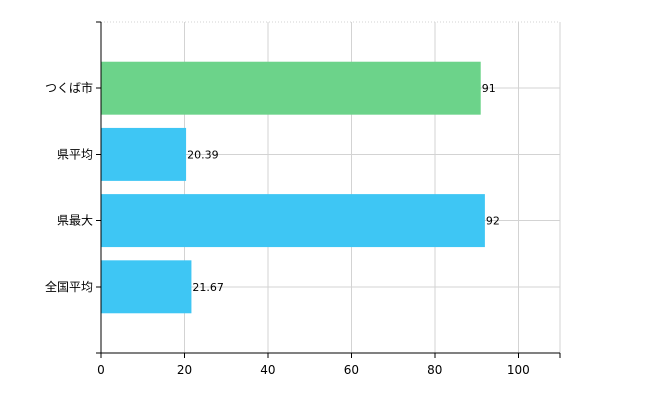  What do you see at coordinates (69, 286) in the screenshot?
I see `y-tick-label: 全国平均` at bounding box center [69, 286].